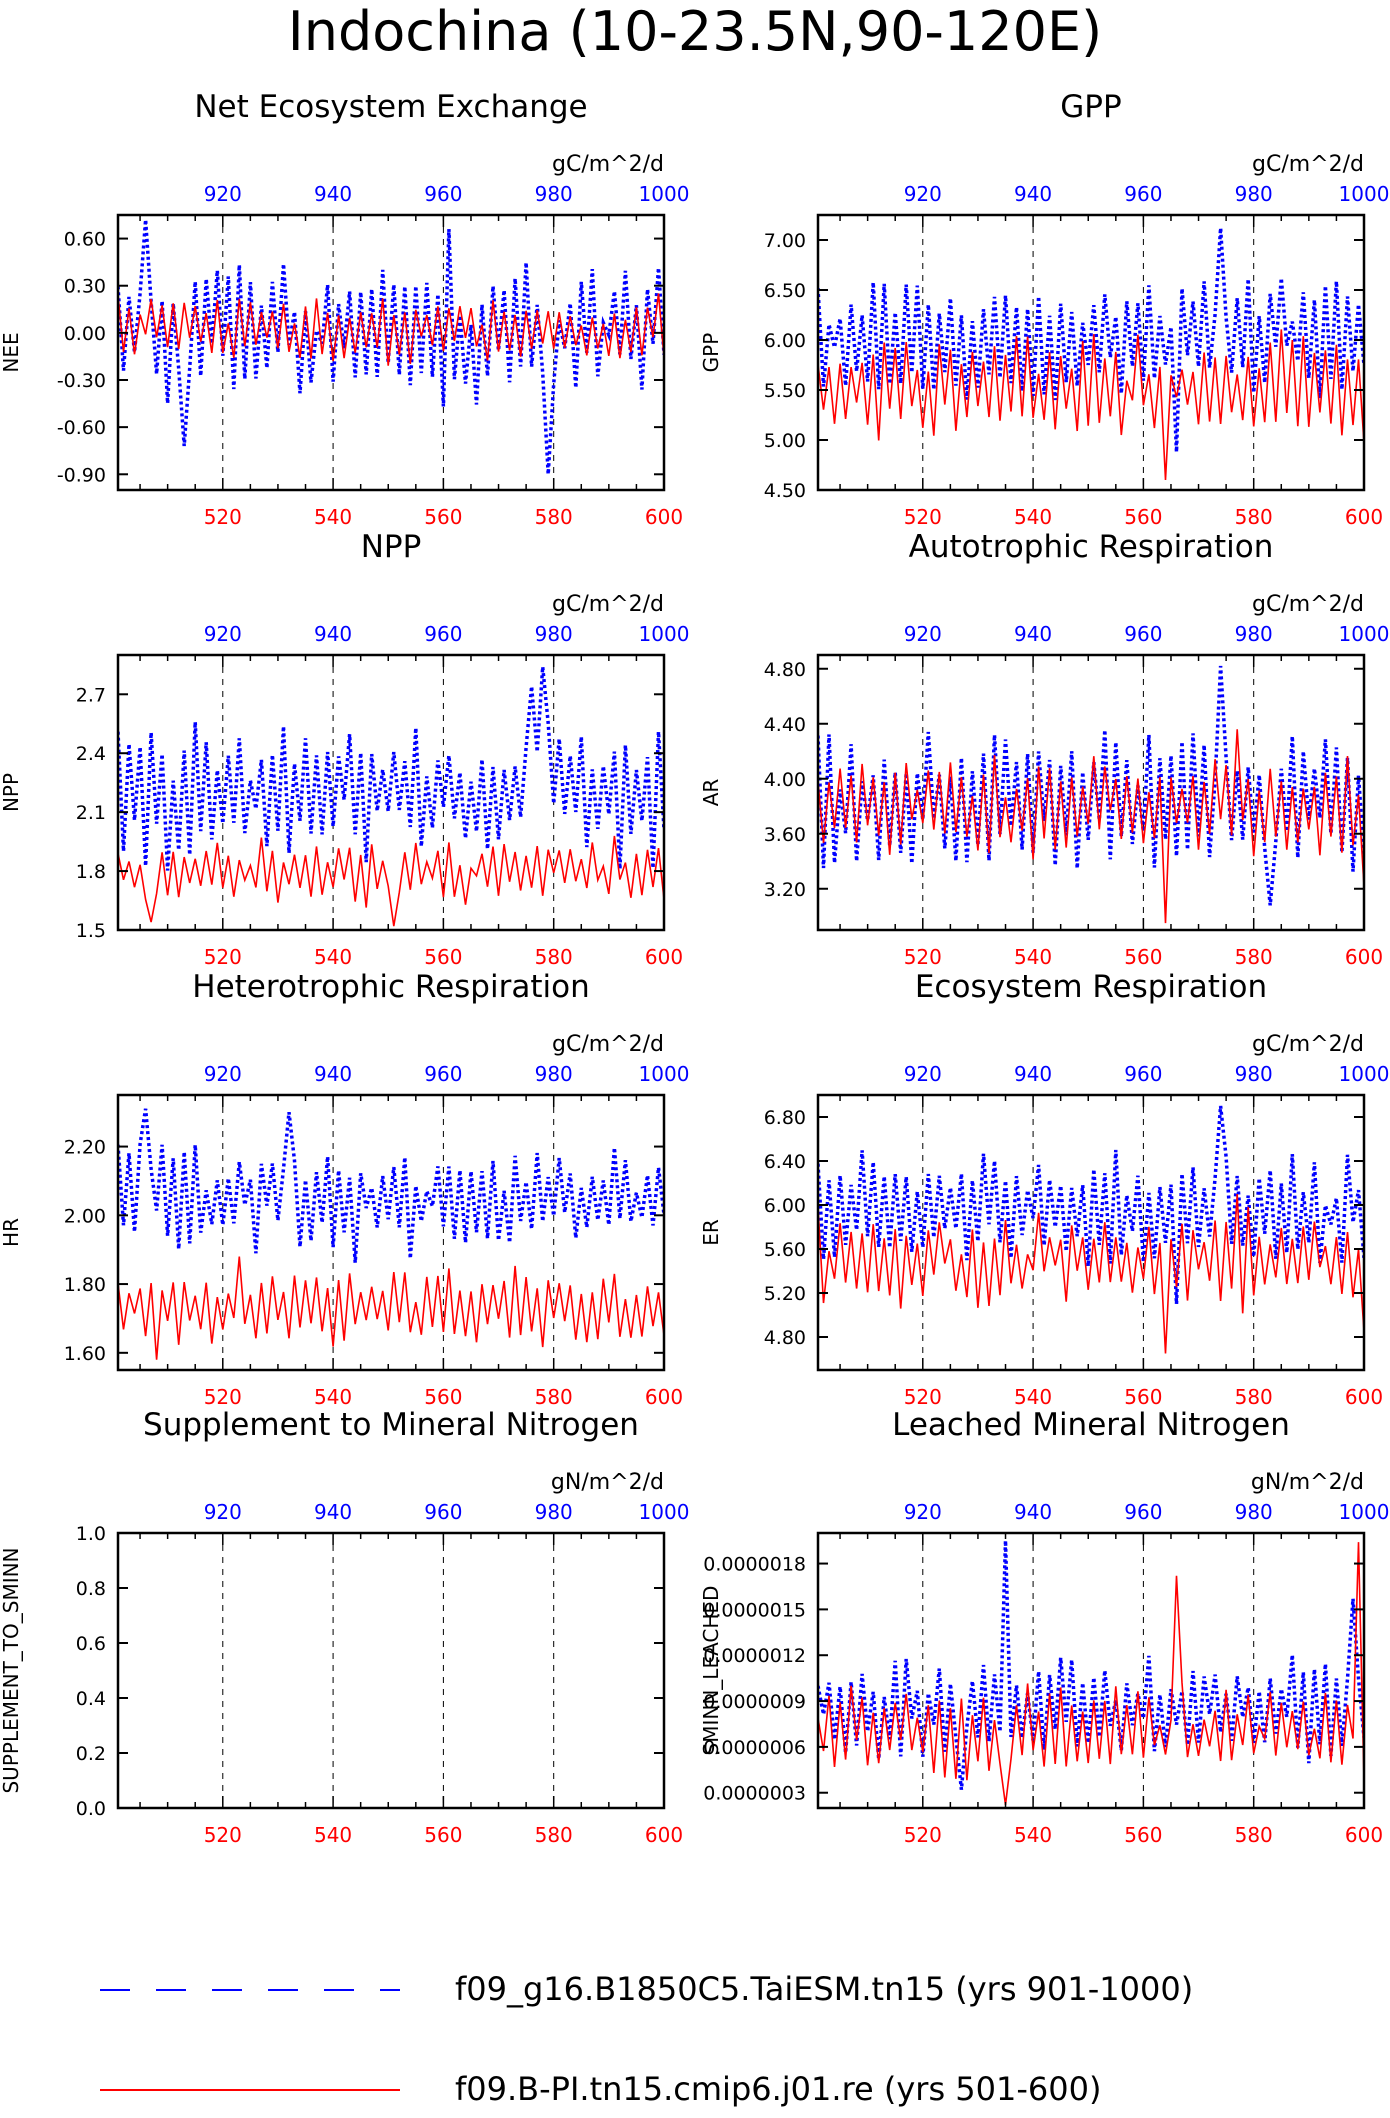  Describe the element at coordinates (754, 1565) in the screenshot. I see `y-tick-label: 0.0000018` at that location.